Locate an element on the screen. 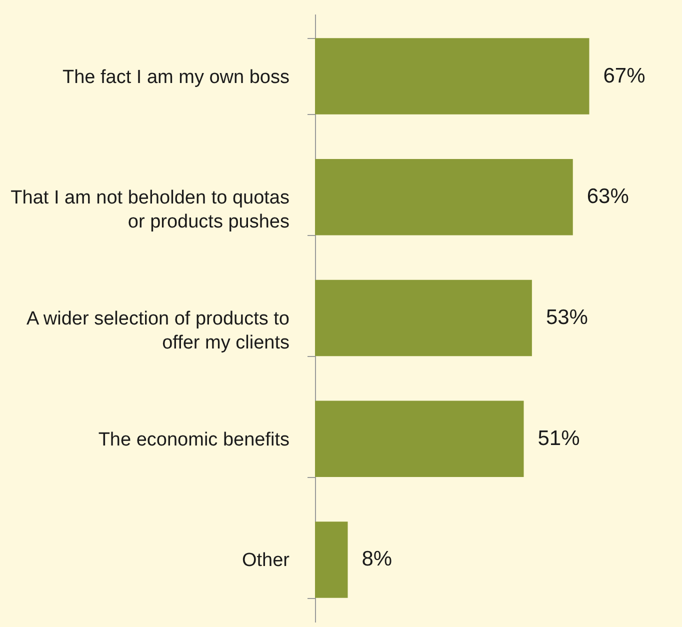 Image resolution: width=682 pixels, height=627 pixels. y-tick-label: A wider selection of products to offer my clients is located at coordinates (158, 331).